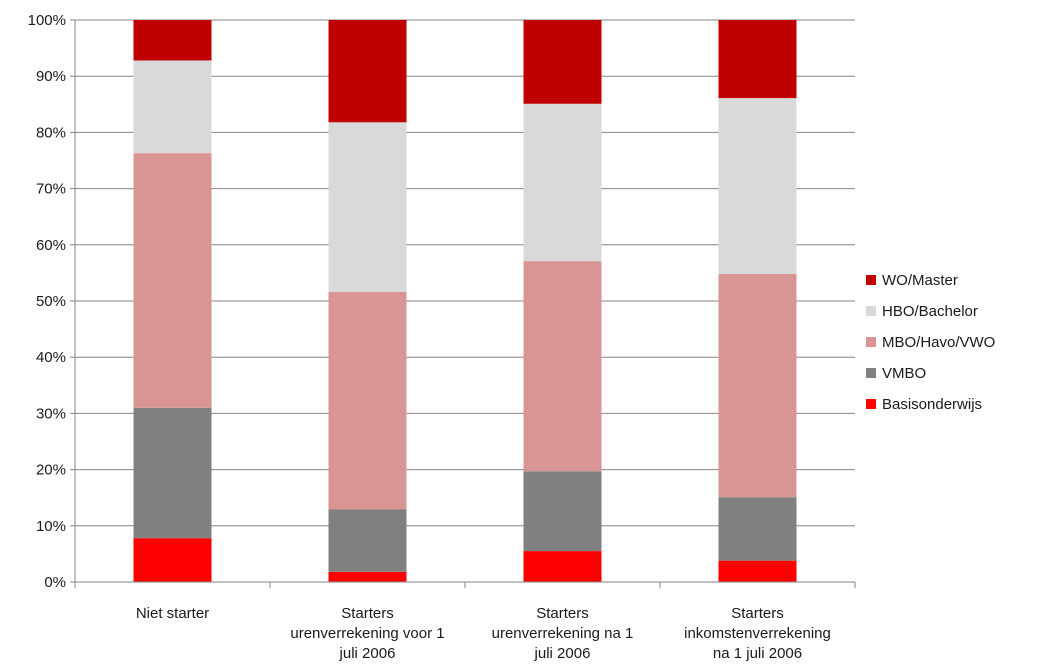 This screenshot has height=672, width=1043. I want to click on y-axis: 0% 10% 20% 30% 40% 50% 60% 70% 80% 90% 100%, so click(52, 301).